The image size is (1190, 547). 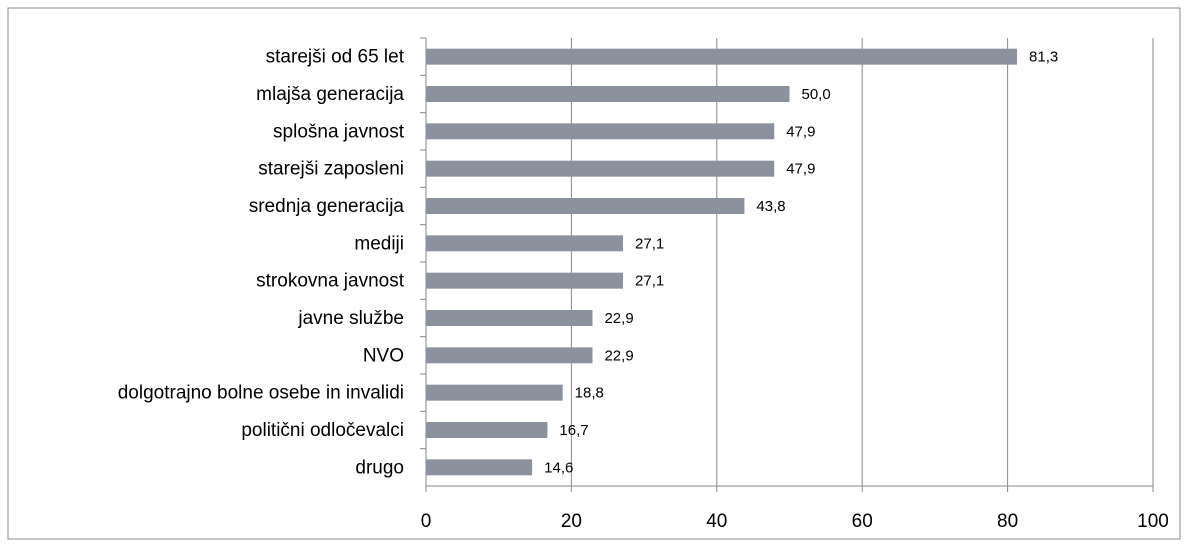 What do you see at coordinates (379, 467) in the screenshot?
I see `y-tick-label: drugo` at bounding box center [379, 467].